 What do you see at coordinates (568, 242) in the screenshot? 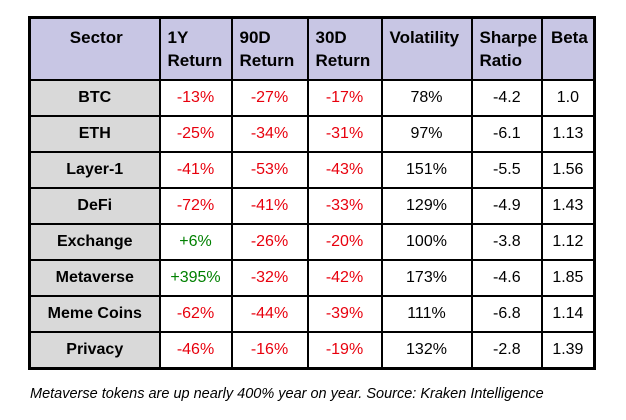
I see `value-cell: 1.12` at bounding box center [568, 242].